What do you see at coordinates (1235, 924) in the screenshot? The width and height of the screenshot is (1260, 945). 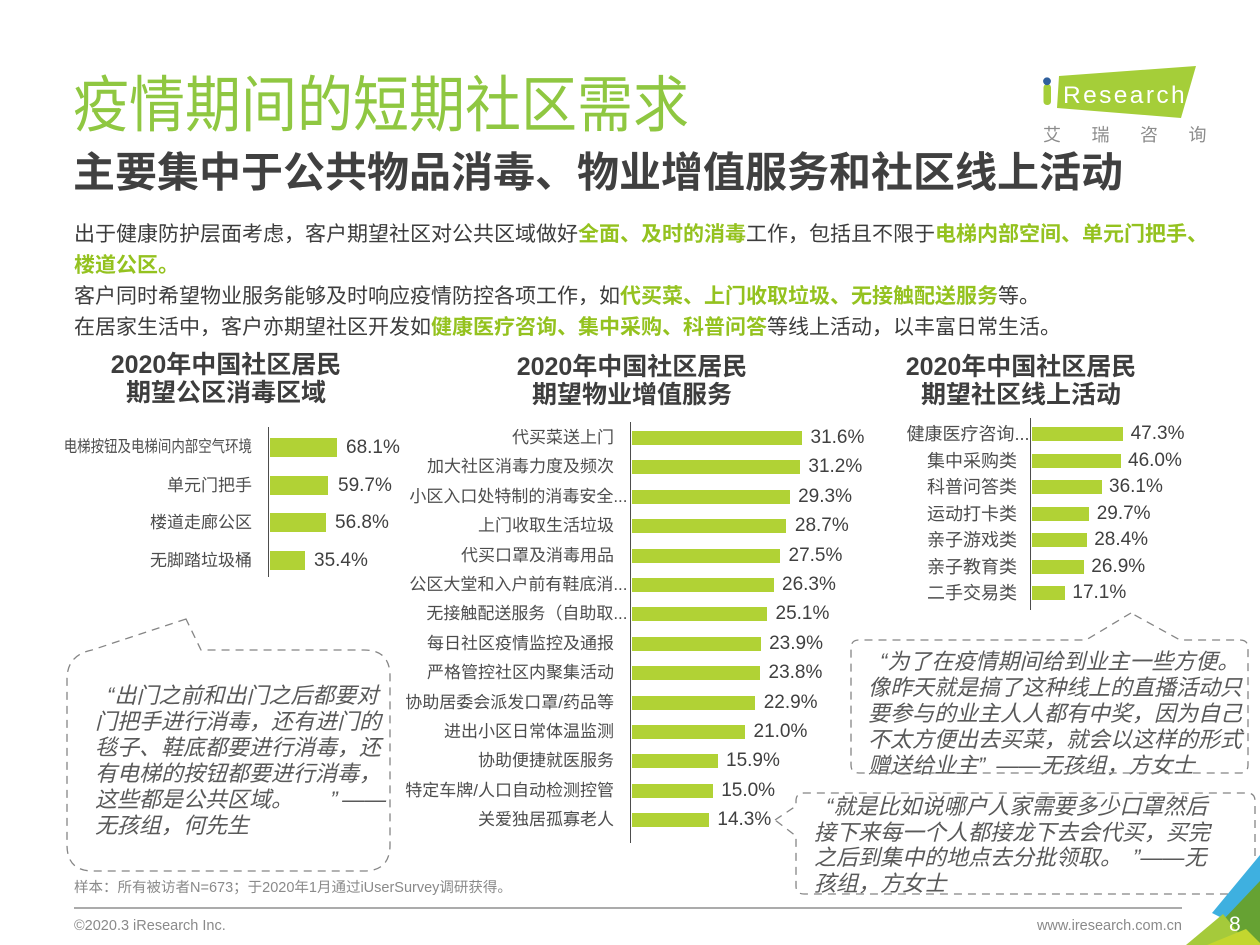 I see `svg-text: 8` at bounding box center [1235, 924].